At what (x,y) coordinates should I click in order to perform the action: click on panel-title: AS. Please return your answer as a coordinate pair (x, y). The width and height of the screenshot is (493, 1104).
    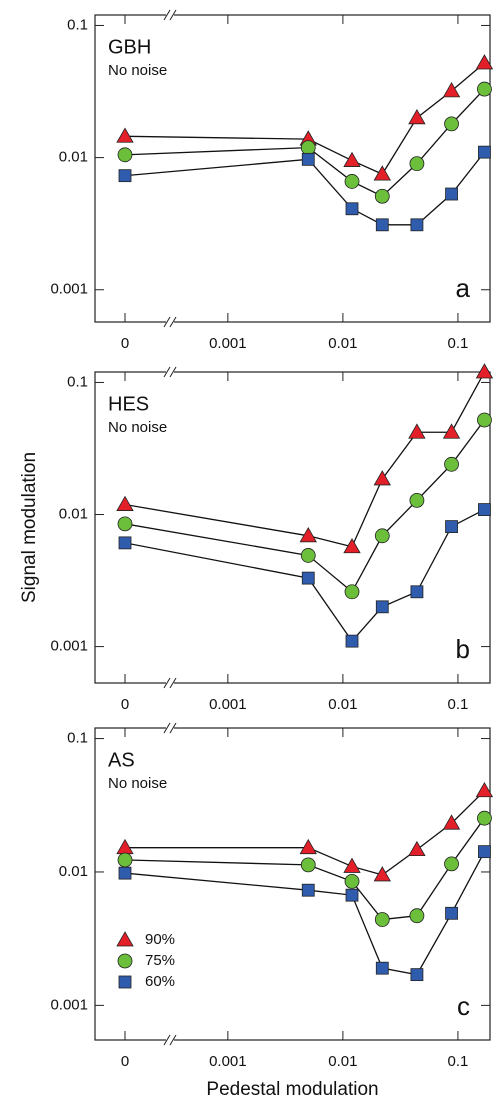
    Looking at the image, I should click on (121, 760).